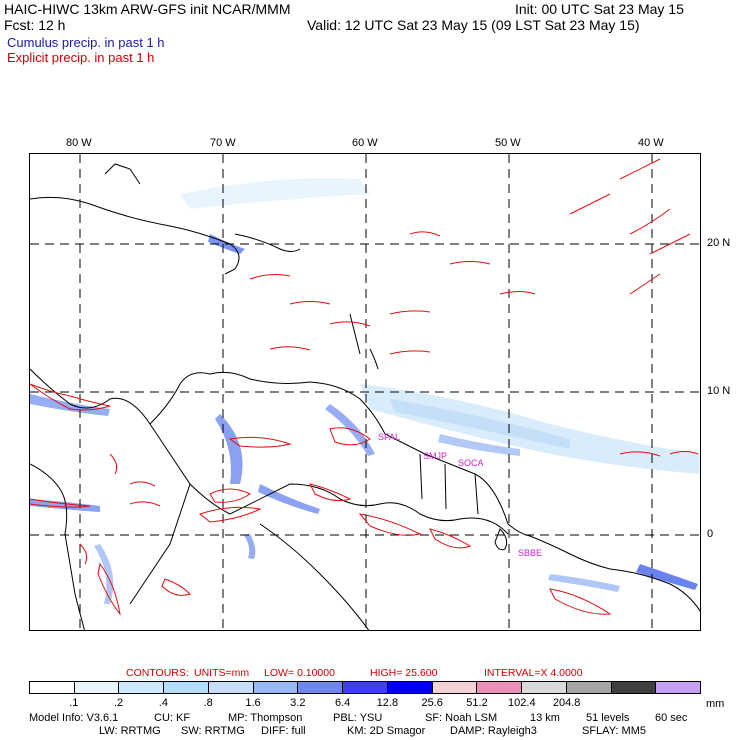 Image resolution: width=740 pixels, height=740 pixels. Describe the element at coordinates (710, 534) in the screenshot. I see `lat-label-0: 0` at that location.